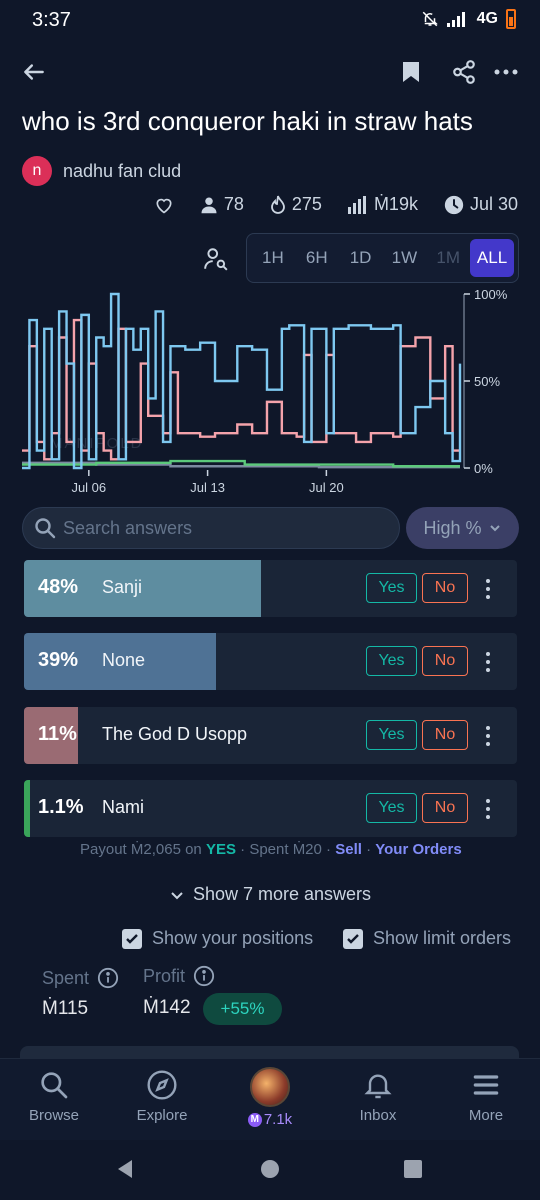 This screenshot has width=540, height=1200. I want to click on mana-coin-icon: M, so click(254, 1119).